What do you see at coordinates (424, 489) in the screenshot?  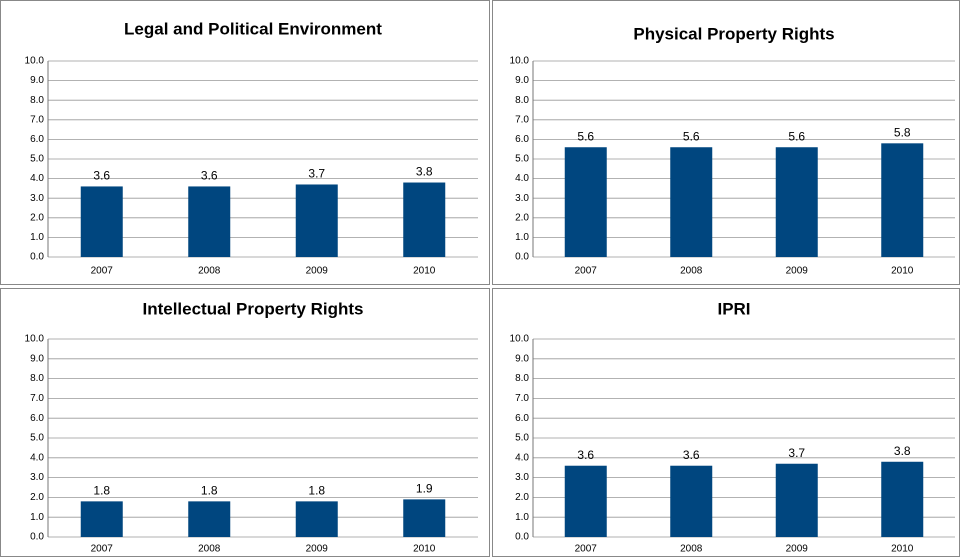 I see `data-label: 1.9` at bounding box center [424, 489].